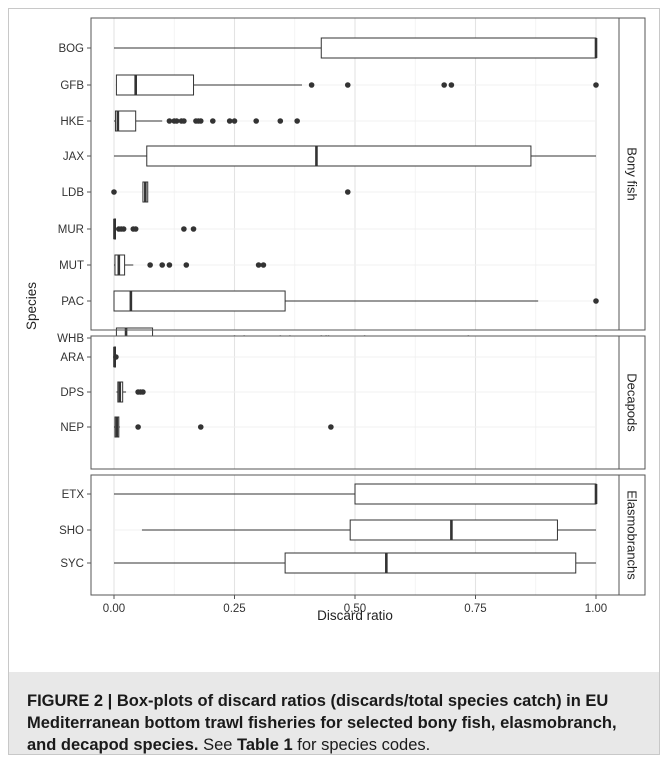  What do you see at coordinates (355, 609) in the screenshot?
I see `x-tick-label: 0.50` at bounding box center [355, 609].